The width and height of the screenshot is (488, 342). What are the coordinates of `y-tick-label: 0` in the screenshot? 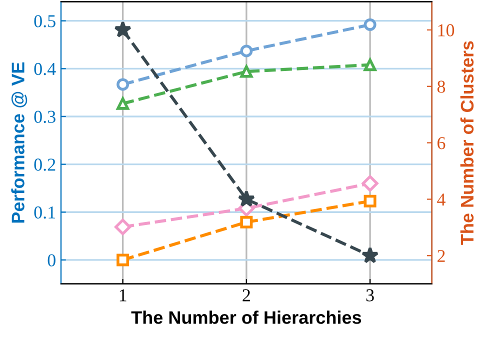 It's located at (52, 260).